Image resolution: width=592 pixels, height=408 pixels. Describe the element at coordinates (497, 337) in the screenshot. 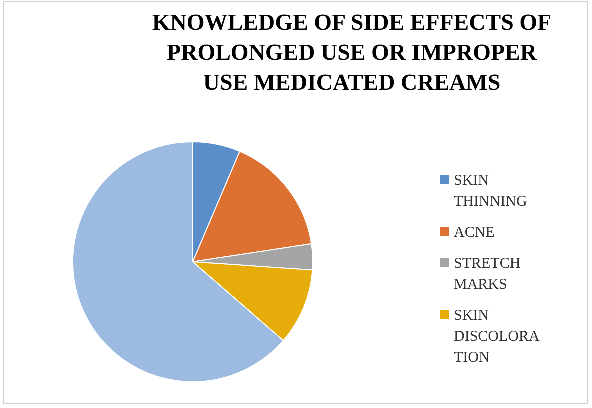

I see `legend-label: SKIN DISCOLORATION` at that location.